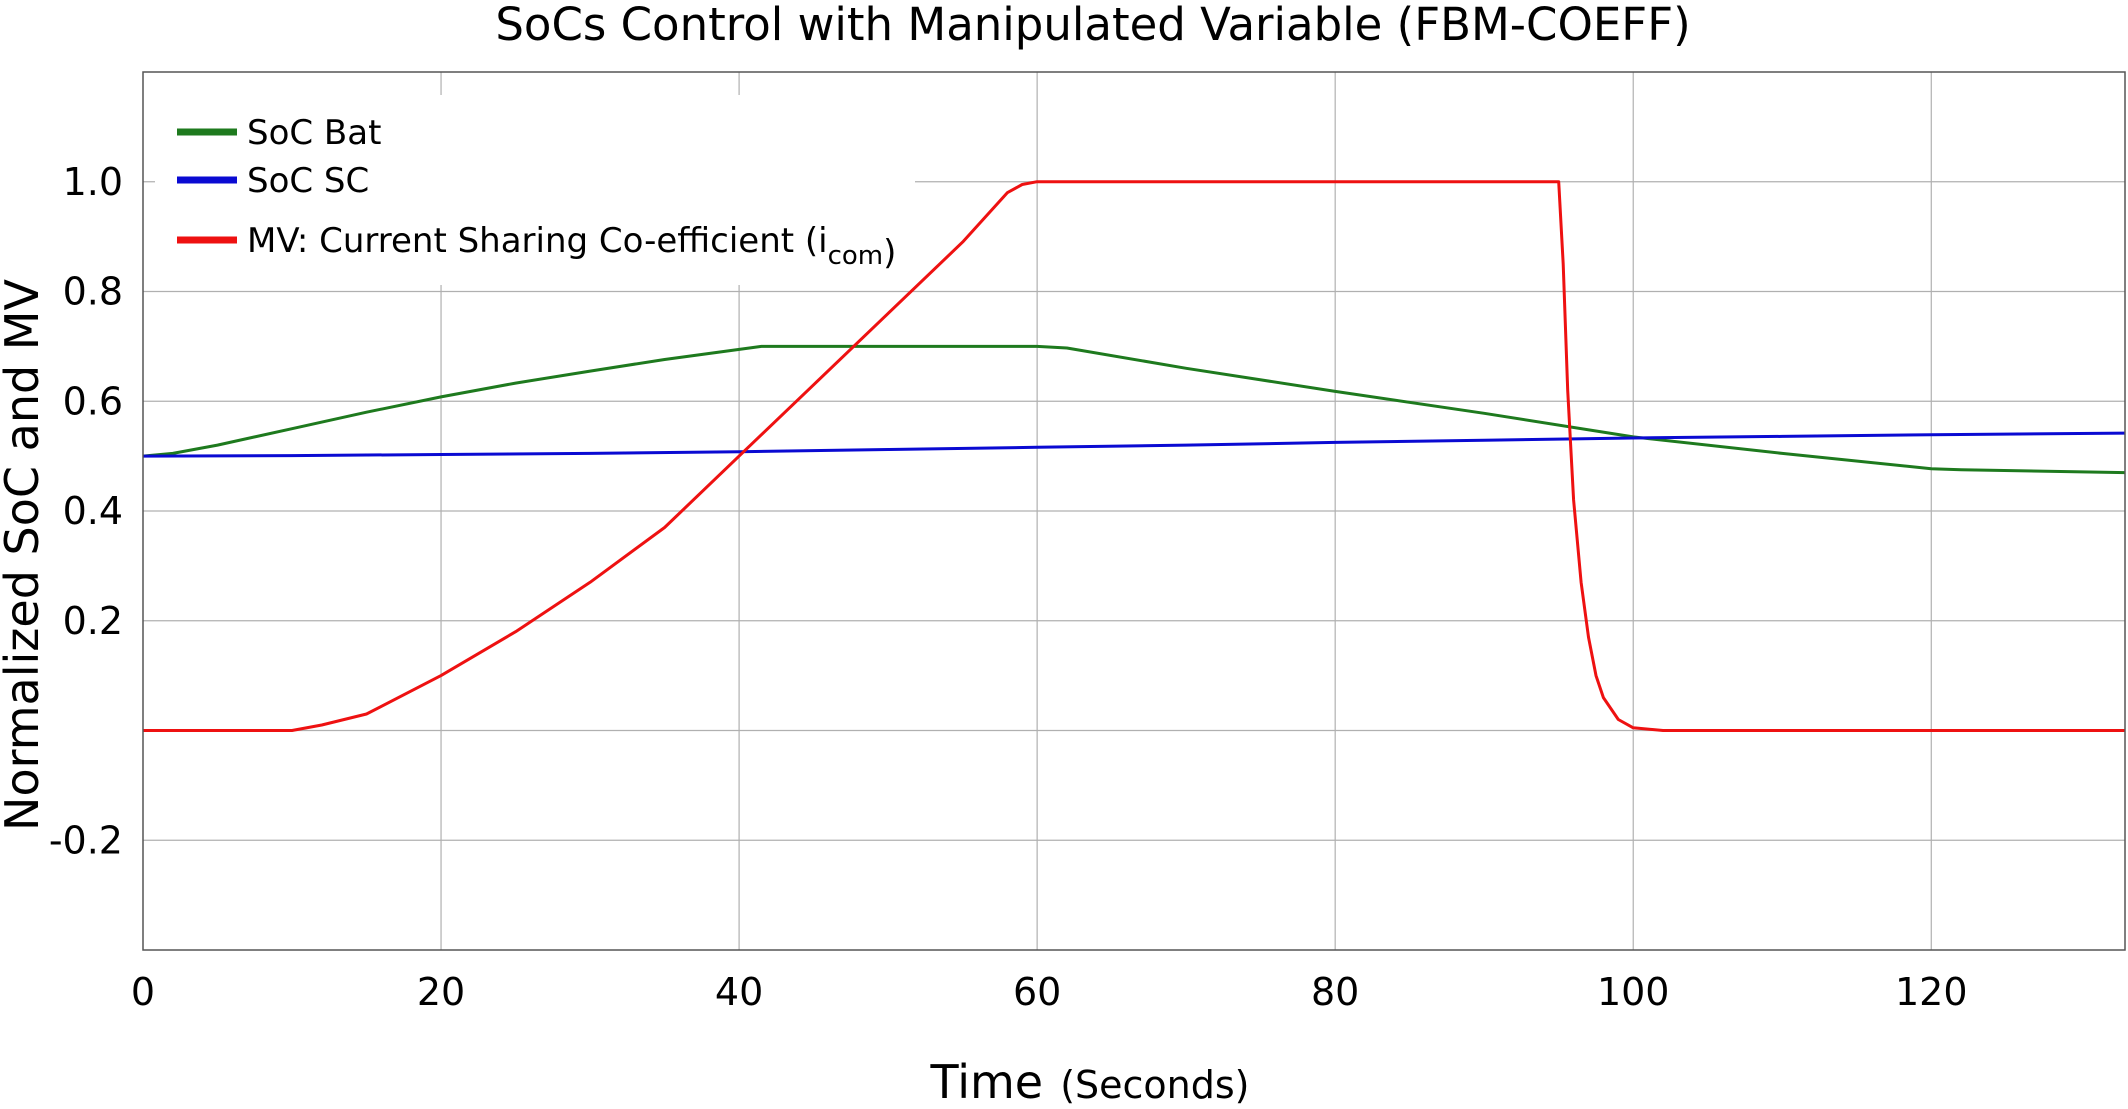  I want to click on y-tick-label: 0.8, so click(93, 292).